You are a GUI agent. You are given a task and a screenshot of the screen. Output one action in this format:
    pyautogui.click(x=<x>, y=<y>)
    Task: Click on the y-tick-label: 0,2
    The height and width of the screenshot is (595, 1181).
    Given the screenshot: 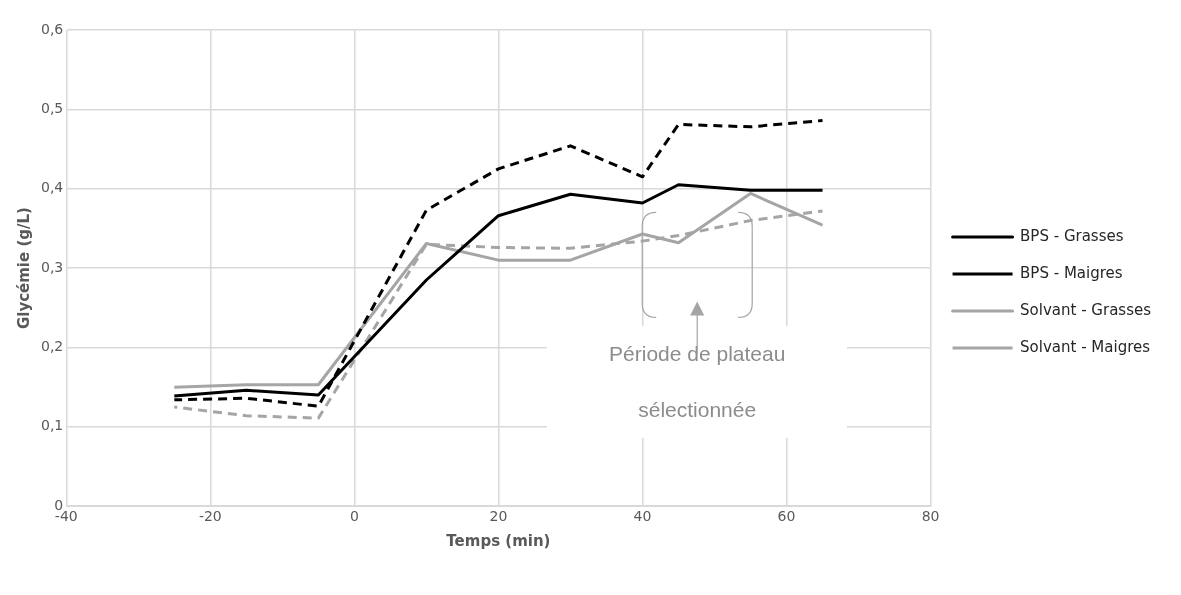 What is the action you would take?
    pyautogui.click(x=52, y=346)
    